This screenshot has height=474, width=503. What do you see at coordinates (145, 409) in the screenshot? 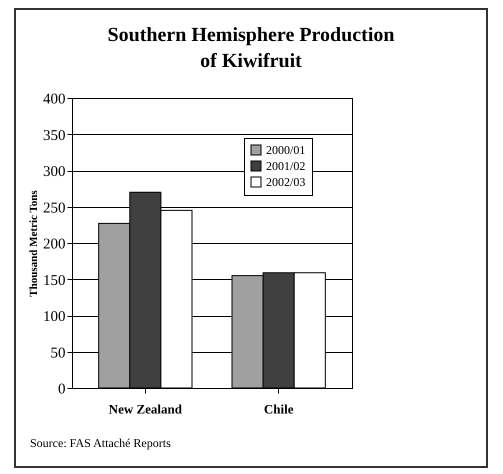
I see `x-tick-label: New Zealand` at bounding box center [145, 409].